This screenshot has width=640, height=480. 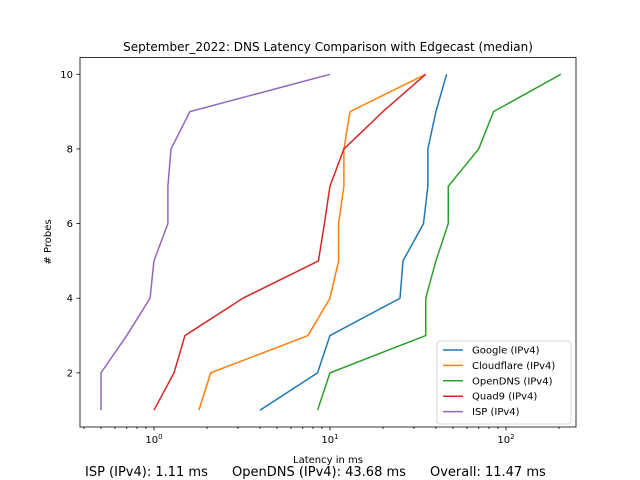 What do you see at coordinates (505, 439) in the screenshot?
I see `x-tick-label: 10²` at bounding box center [505, 439].